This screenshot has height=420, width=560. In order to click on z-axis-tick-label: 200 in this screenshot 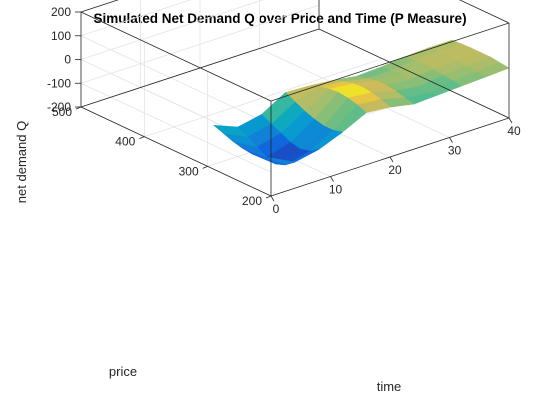, I will do `click(61, 12)`.